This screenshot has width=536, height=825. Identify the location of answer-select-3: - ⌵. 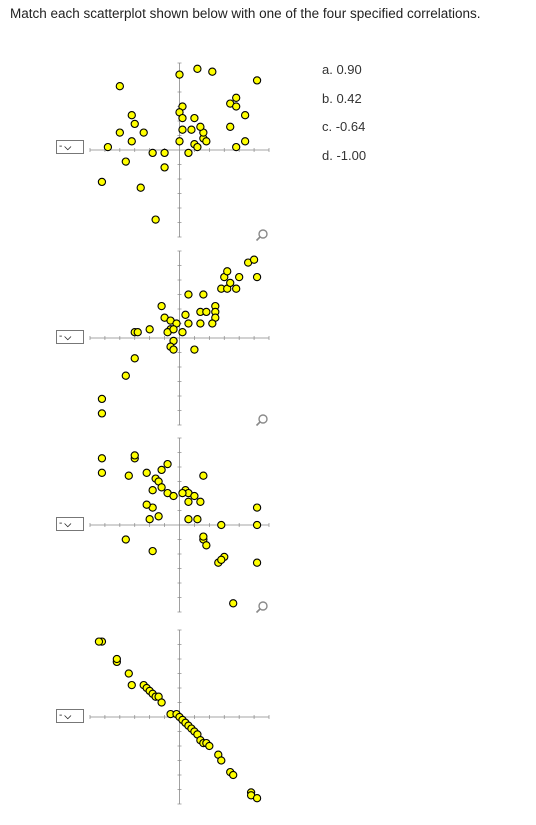
(70, 524).